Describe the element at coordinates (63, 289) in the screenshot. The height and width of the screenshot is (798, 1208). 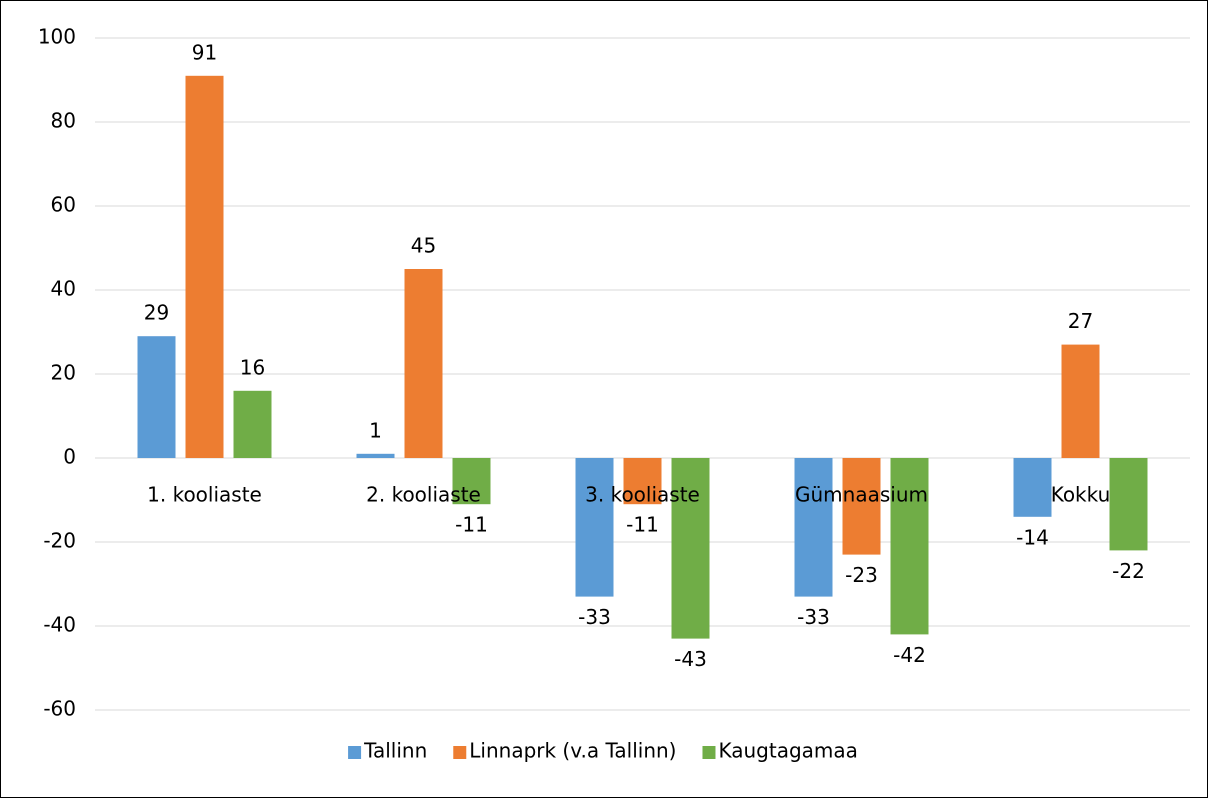
I see `y-tick-label: 40` at that location.